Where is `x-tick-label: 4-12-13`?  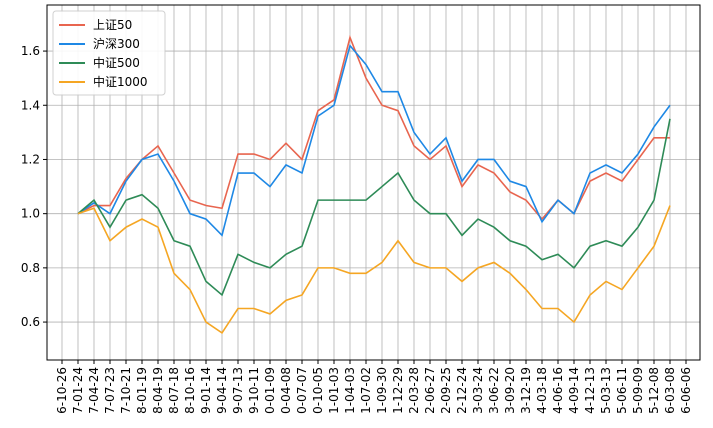 x-tick-label: 4-12-13 is located at coordinates (590, 390).